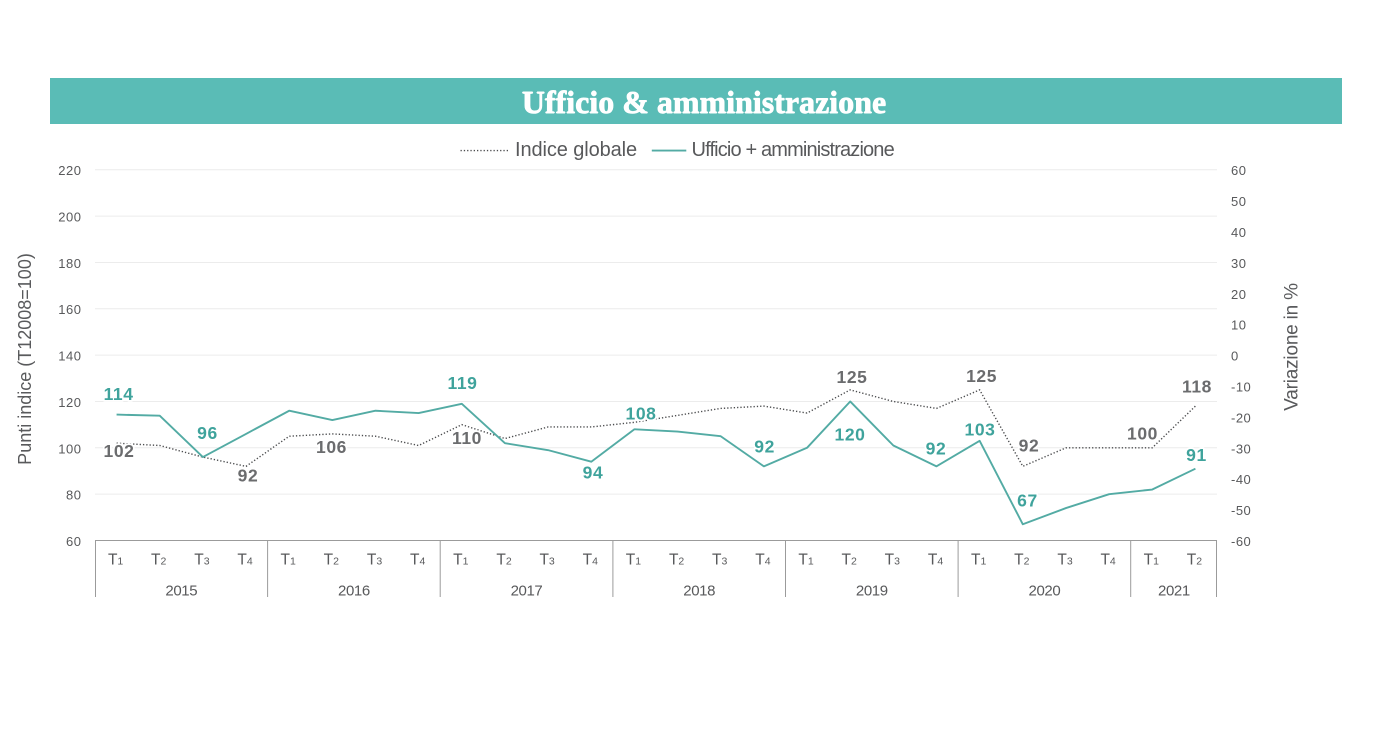  I want to click on svg-text: 110, so click(467, 438).